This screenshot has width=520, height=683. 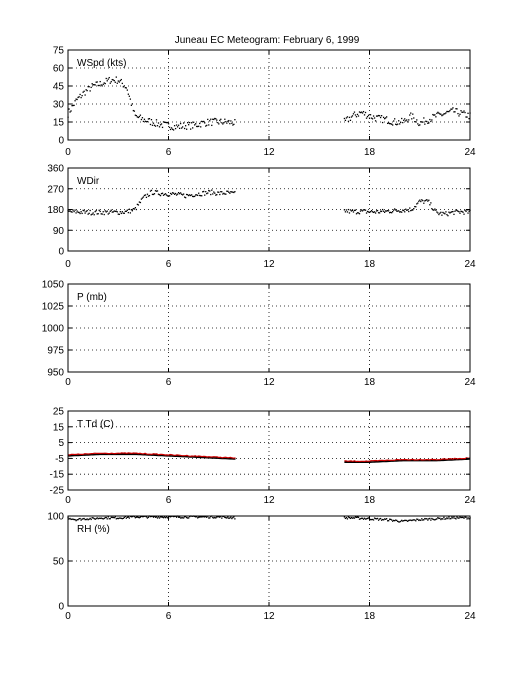 I want to click on rh-ytick-label: 50, so click(x=59, y=562).